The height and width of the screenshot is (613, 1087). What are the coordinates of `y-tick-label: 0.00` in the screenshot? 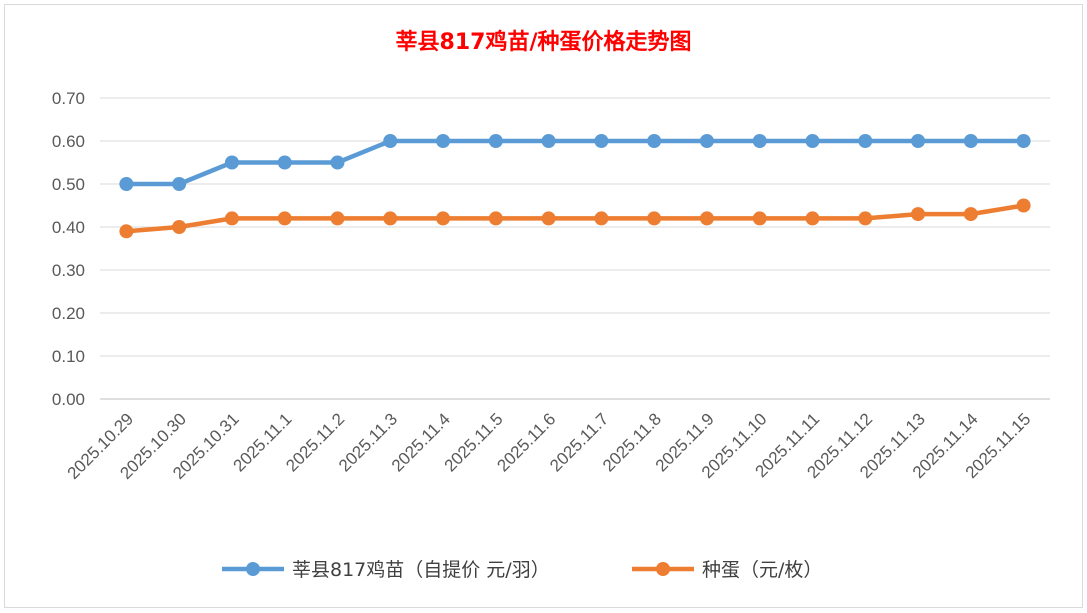 It's located at (68, 399).